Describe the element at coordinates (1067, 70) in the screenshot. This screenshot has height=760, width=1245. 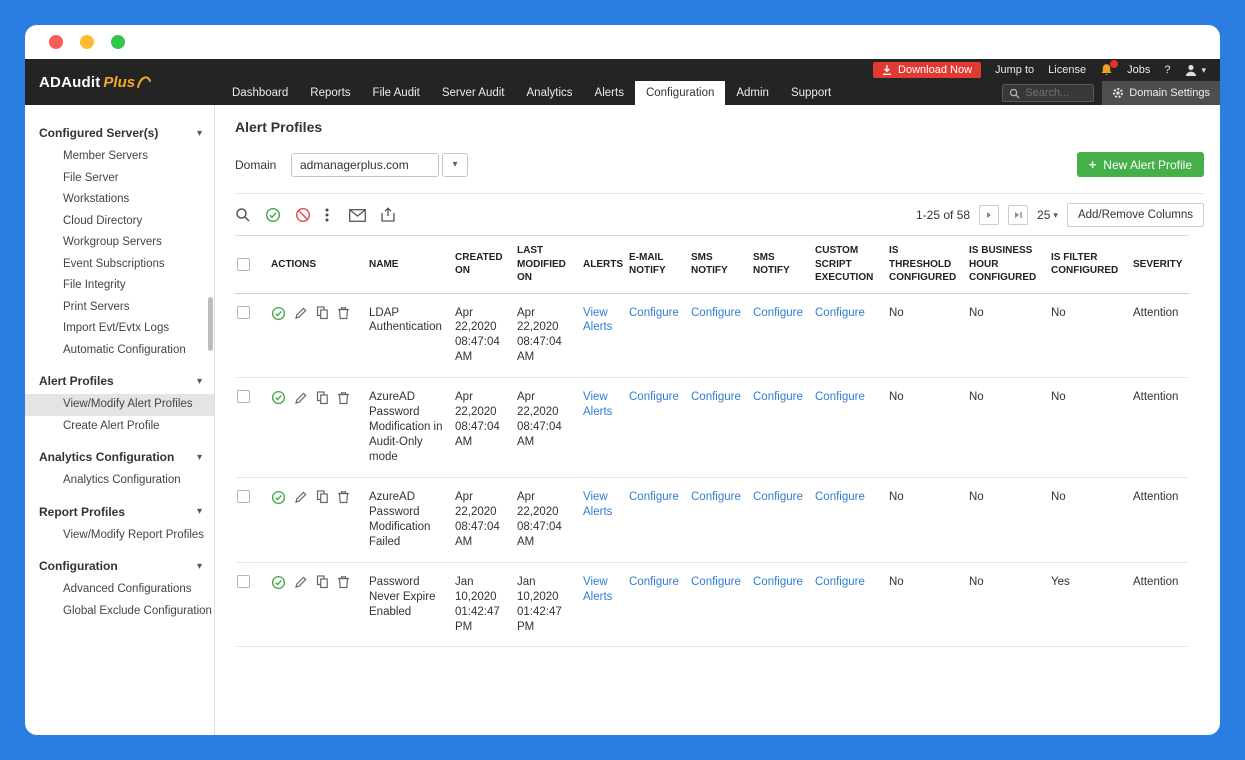
I see `license-link: License` at that location.